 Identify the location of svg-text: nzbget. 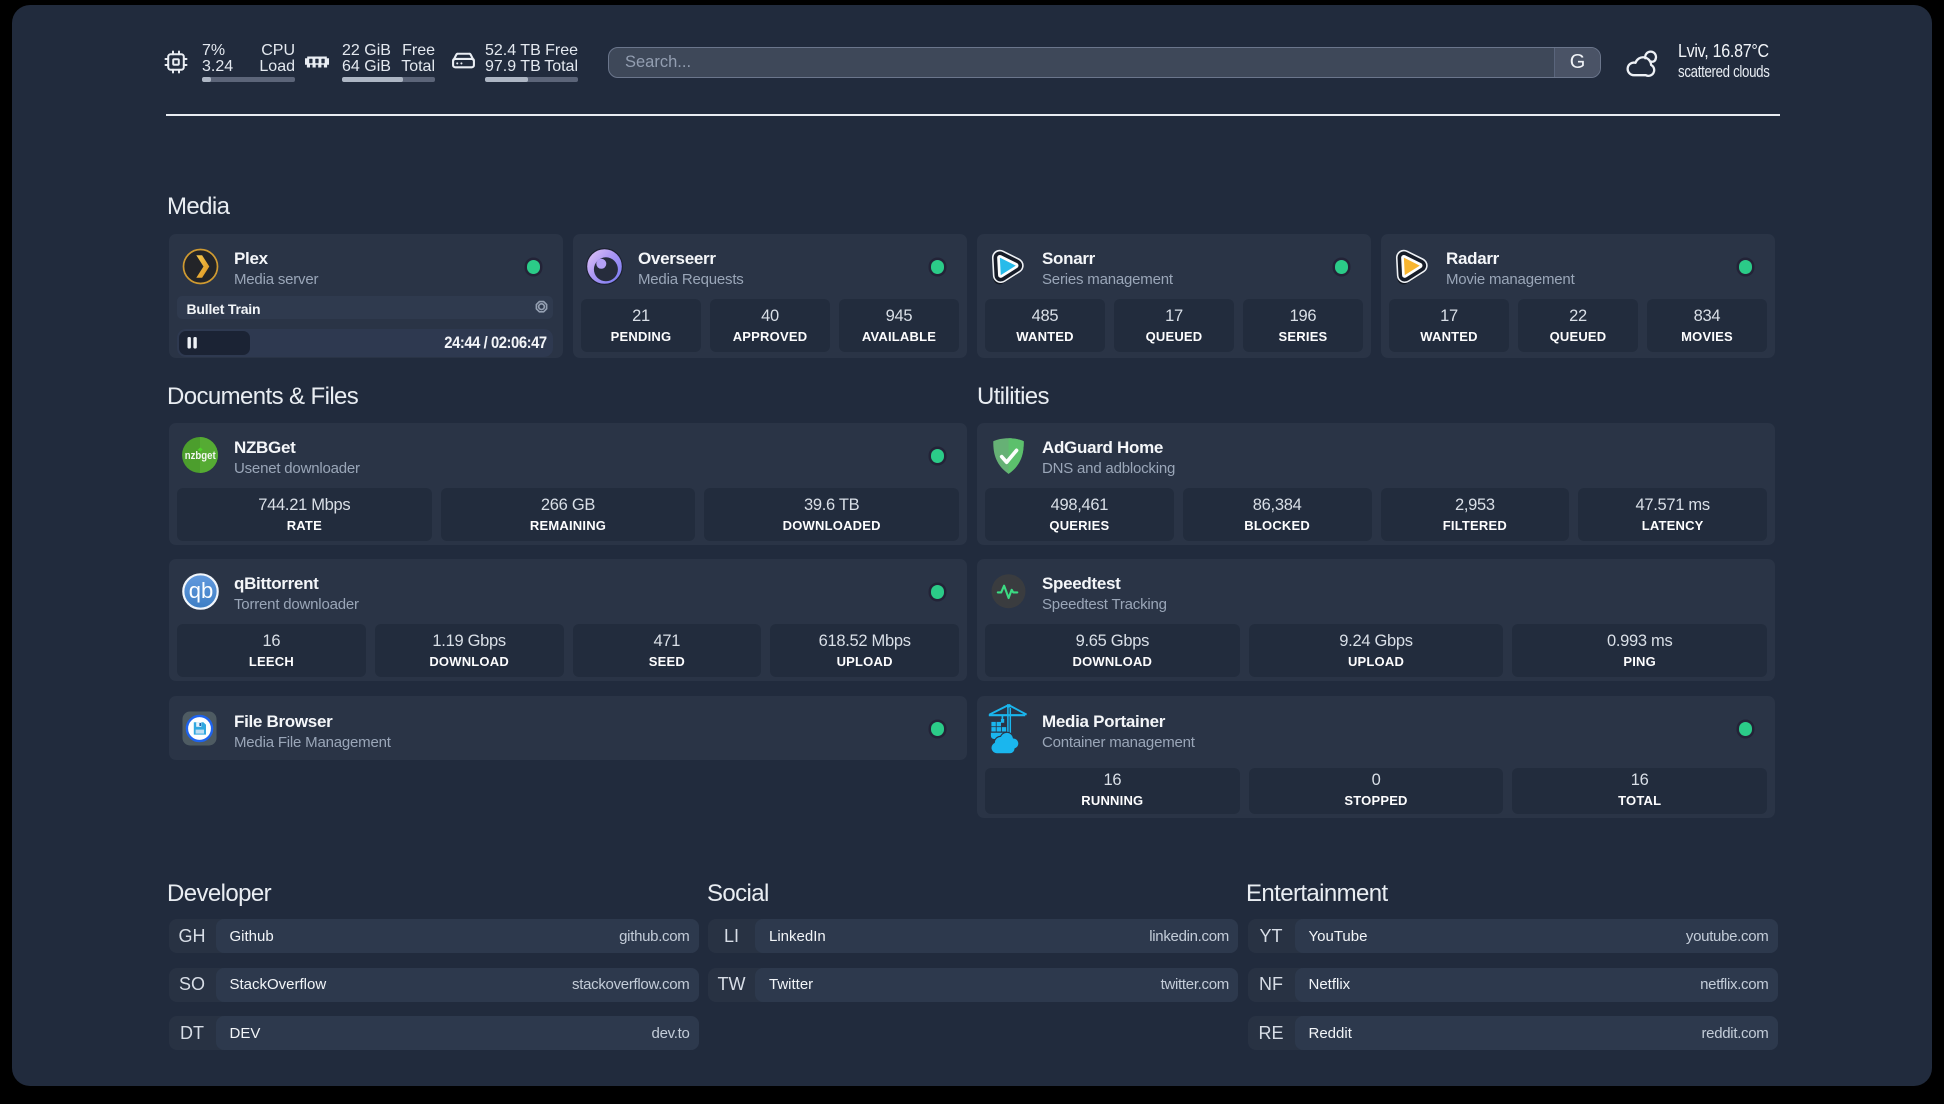
(200, 456).